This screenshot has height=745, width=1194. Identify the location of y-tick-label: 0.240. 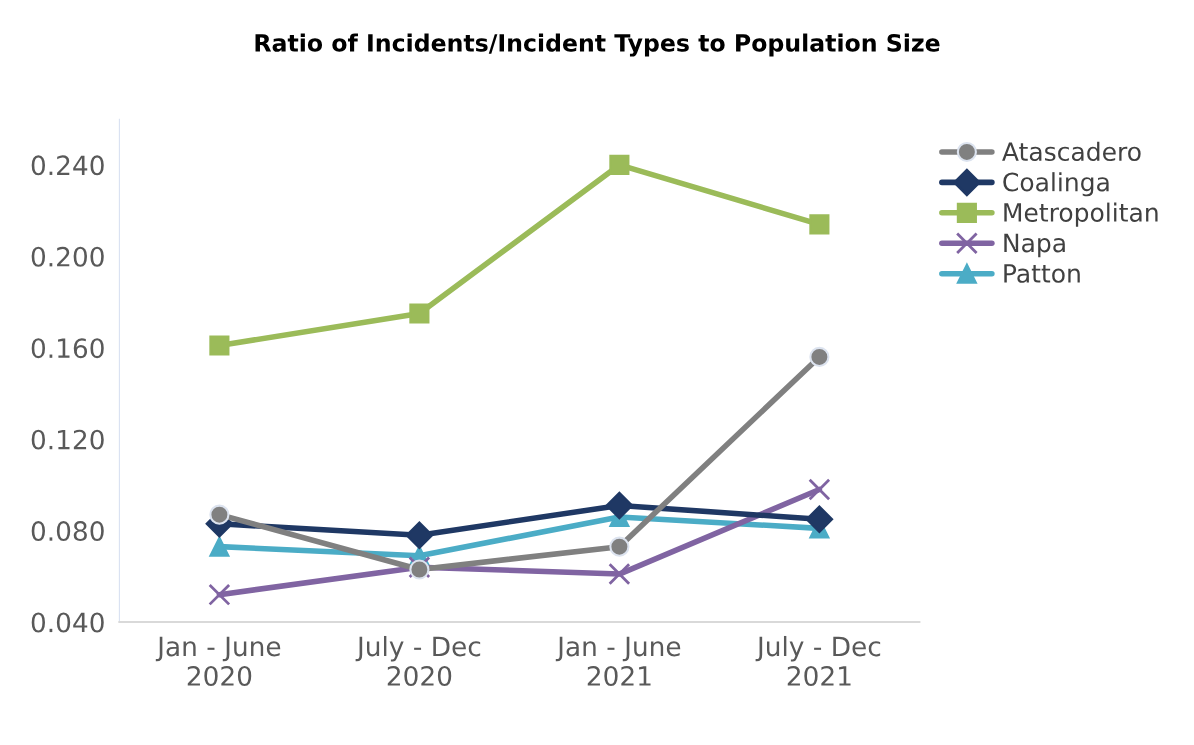
(67, 165).